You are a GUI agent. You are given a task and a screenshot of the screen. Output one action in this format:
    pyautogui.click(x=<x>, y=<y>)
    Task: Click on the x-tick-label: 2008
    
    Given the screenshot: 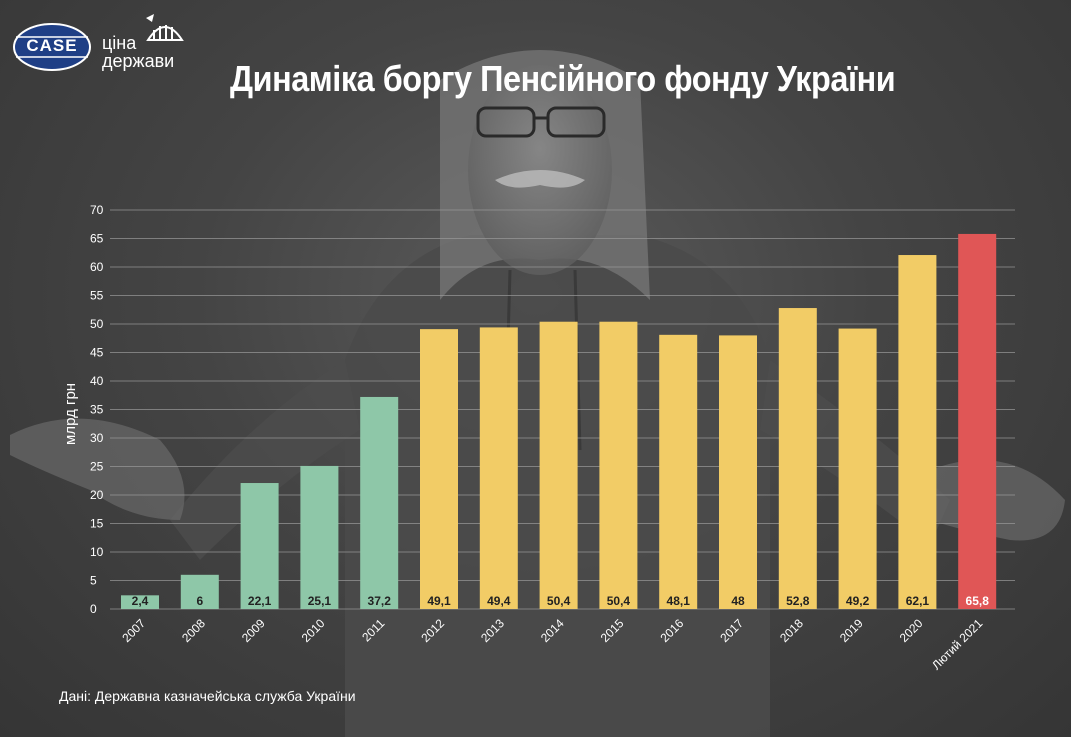 What is the action you would take?
    pyautogui.click(x=193, y=630)
    